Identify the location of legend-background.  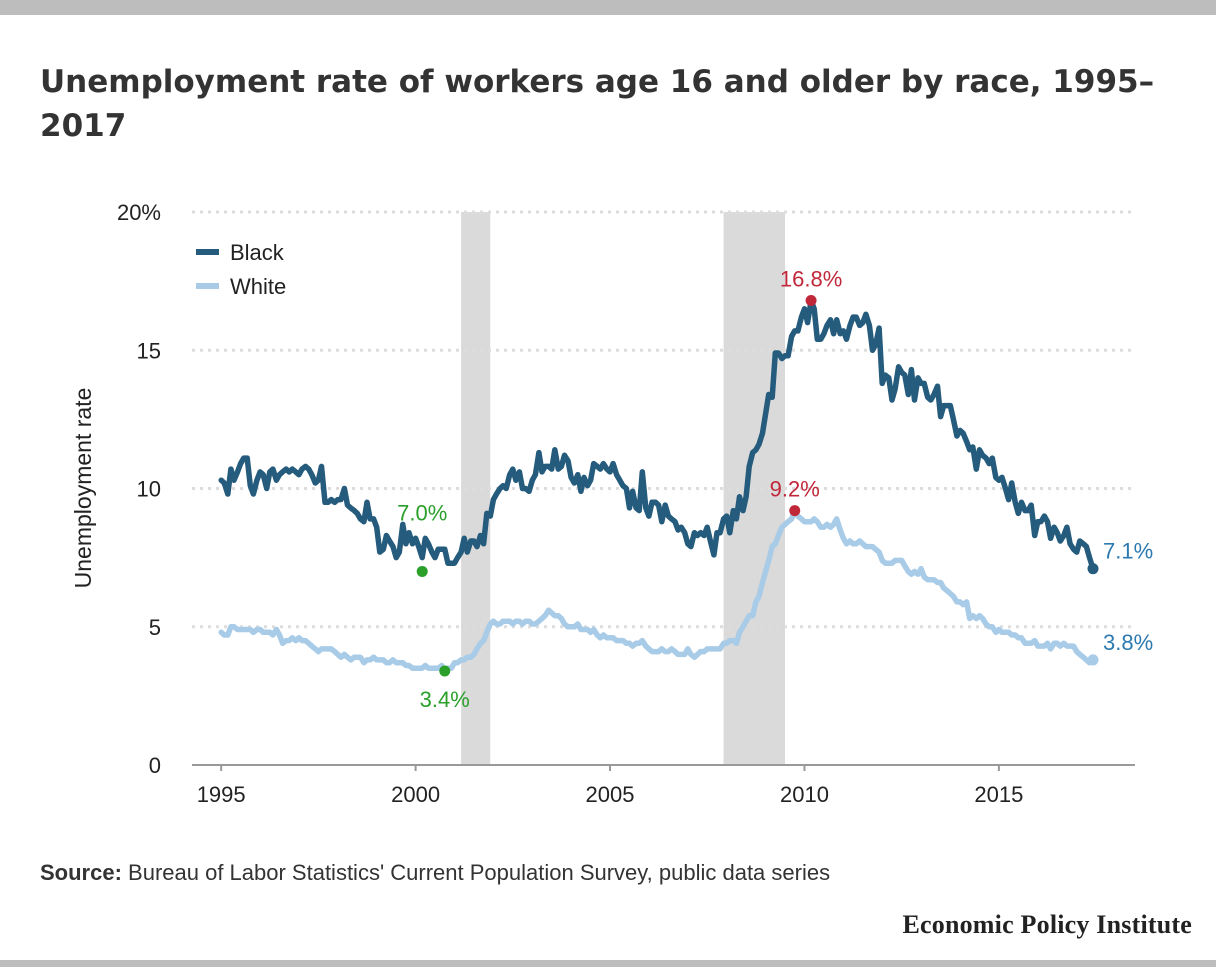
(247, 269).